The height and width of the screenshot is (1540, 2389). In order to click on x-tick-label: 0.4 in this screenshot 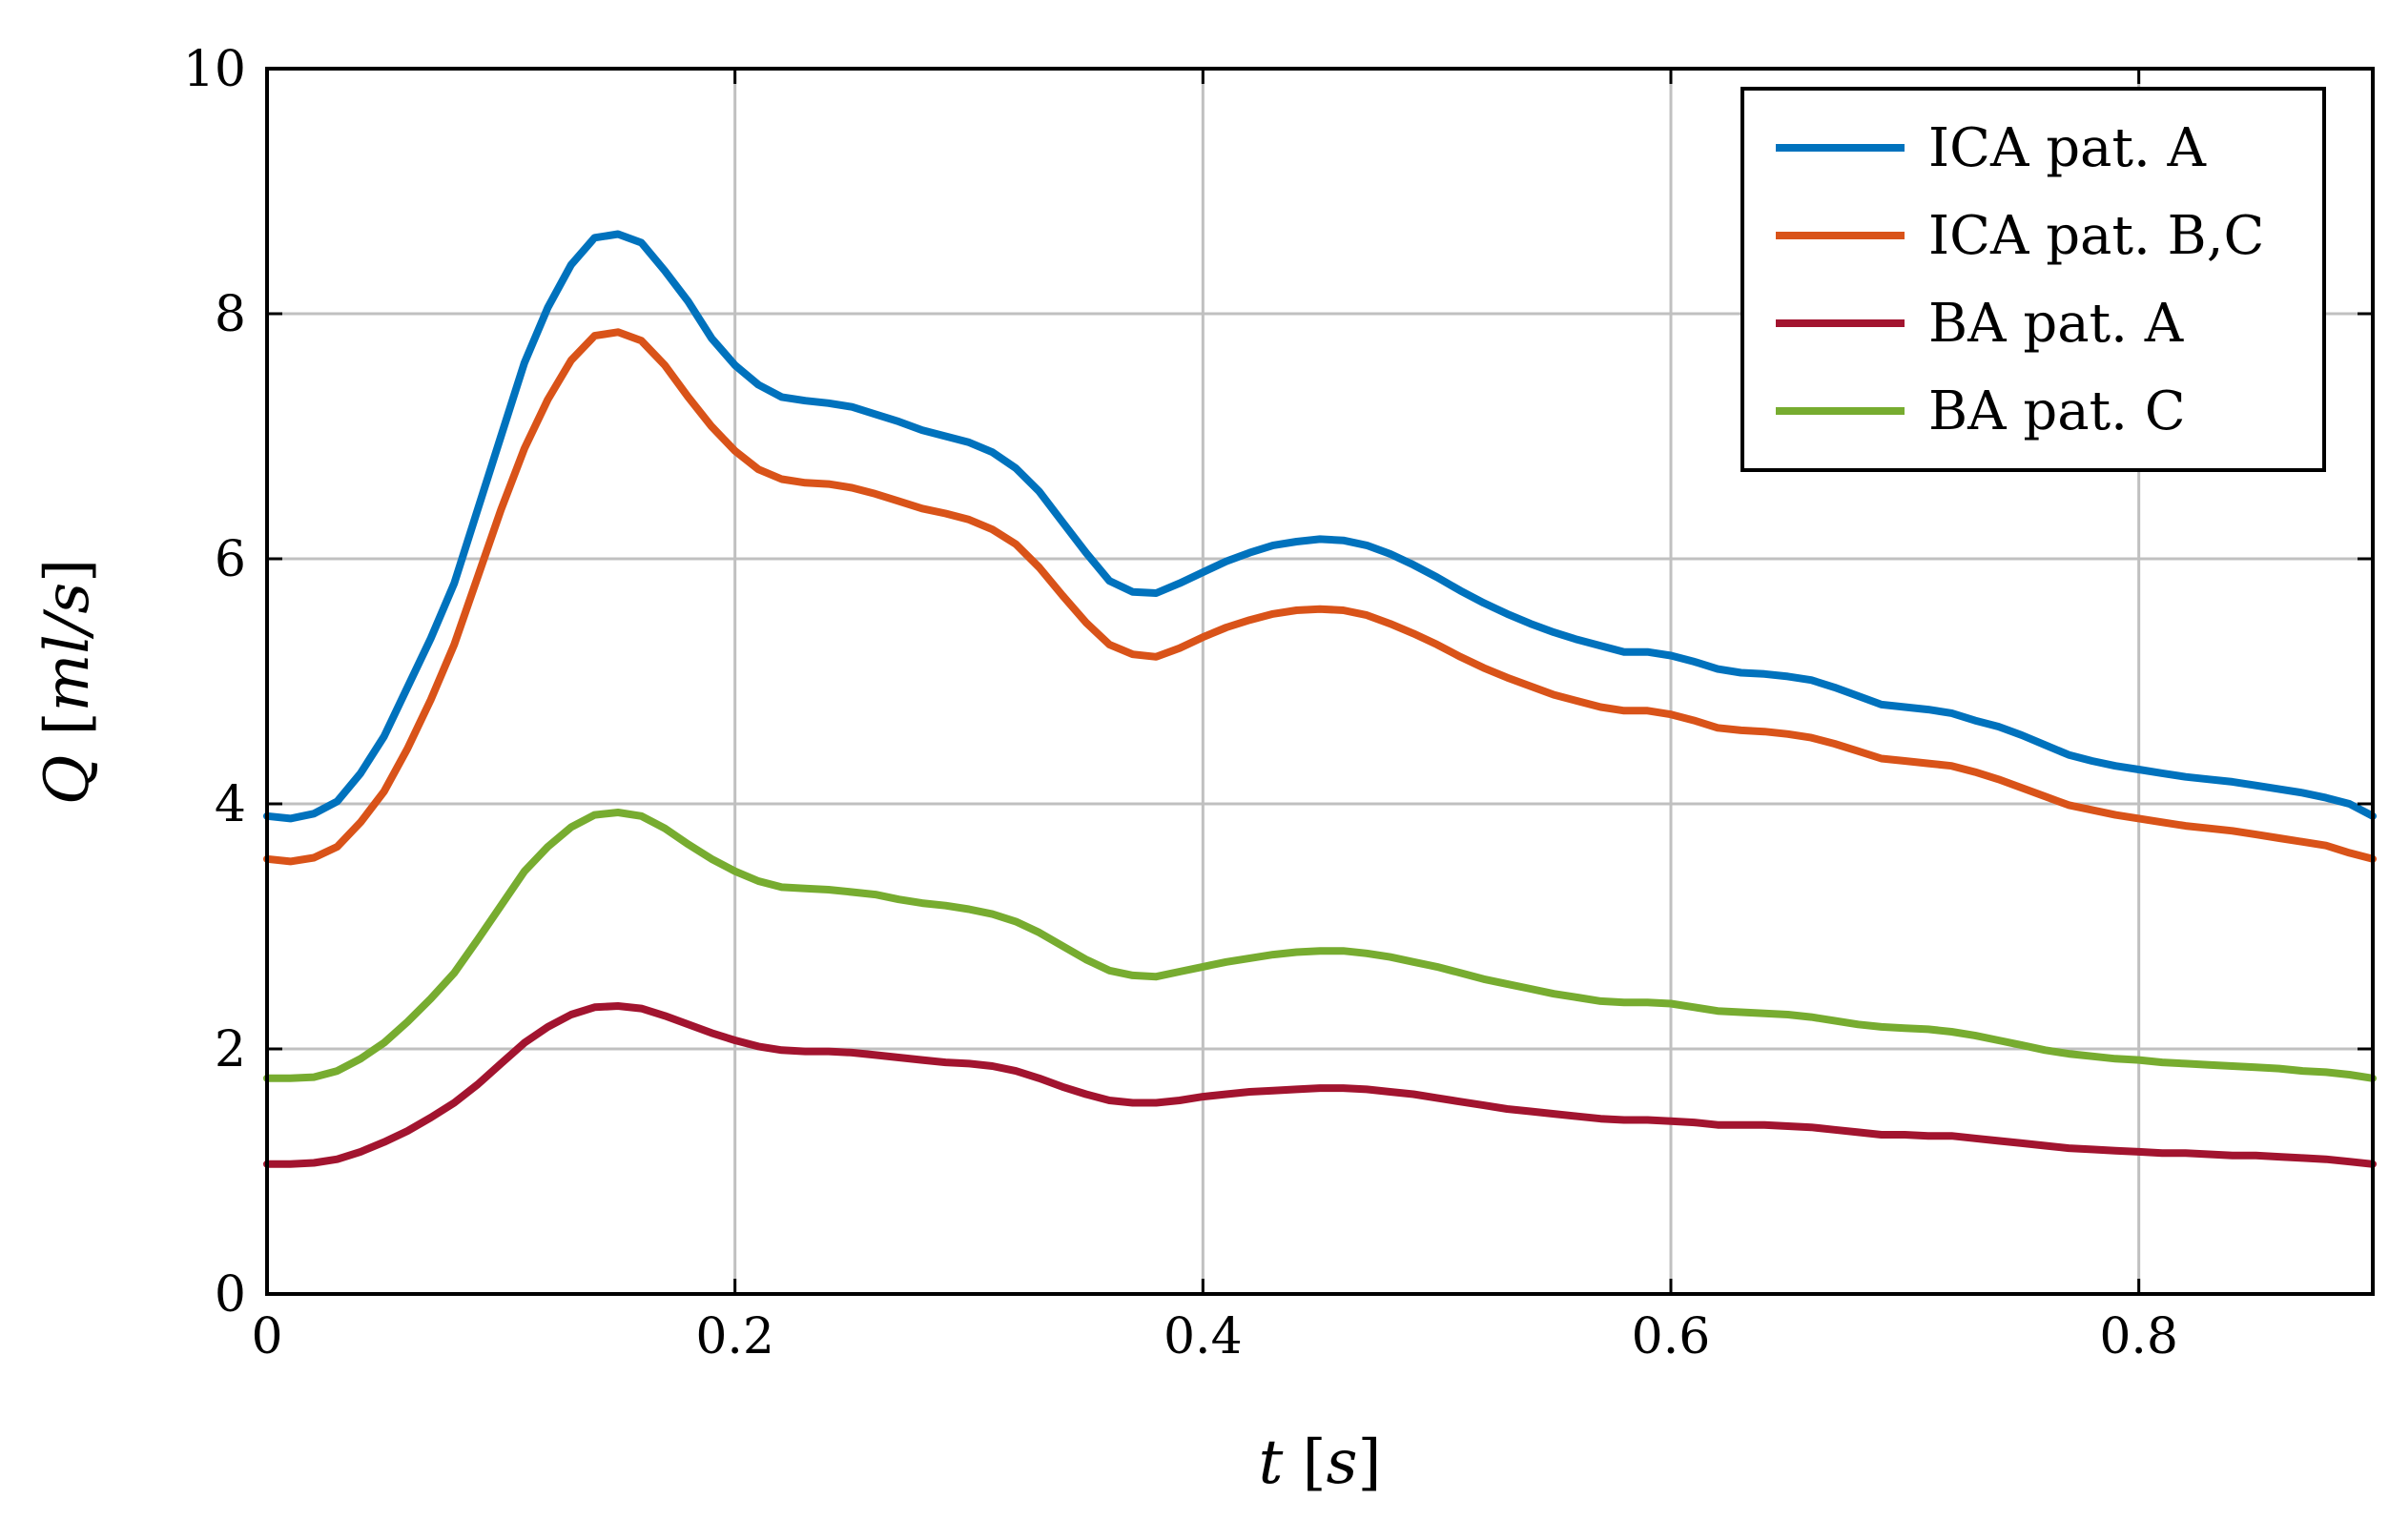, I will do `click(1203, 1336)`.